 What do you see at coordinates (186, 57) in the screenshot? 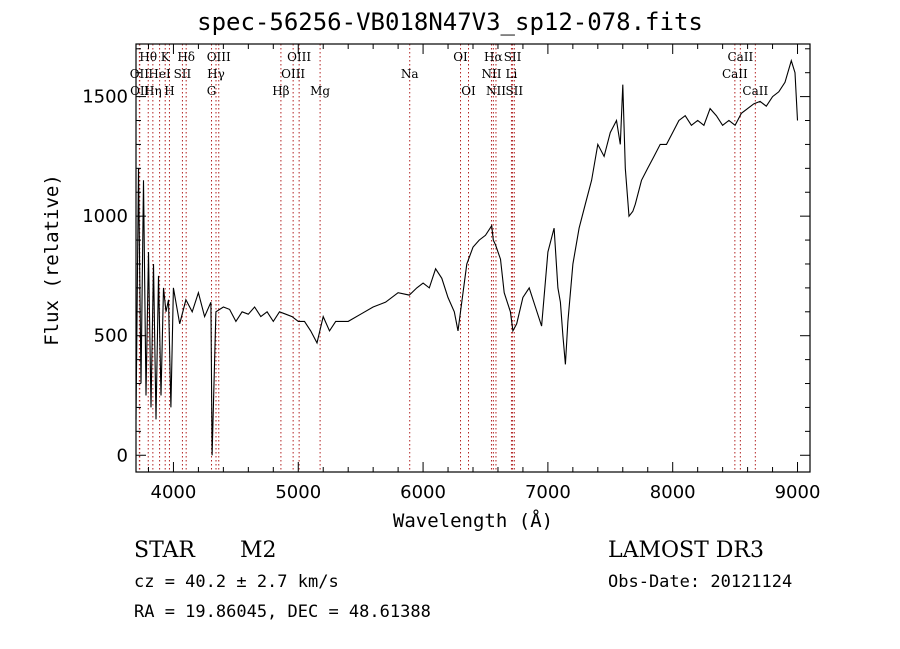
I see `spectral-line-label: Hδ` at bounding box center [186, 57].